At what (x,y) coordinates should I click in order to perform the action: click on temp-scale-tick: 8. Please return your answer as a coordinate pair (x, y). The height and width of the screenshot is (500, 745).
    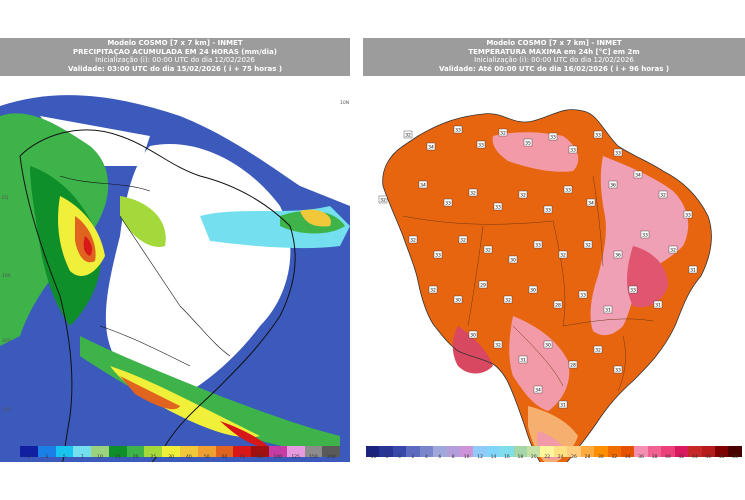
    Looking at the image, I should click on (453, 457).